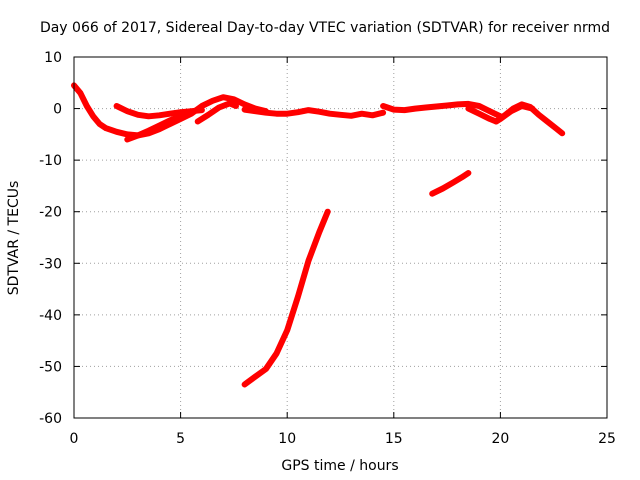 The image size is (640, 480). I want to click on y-tick-label: -30, so click(50, 264).